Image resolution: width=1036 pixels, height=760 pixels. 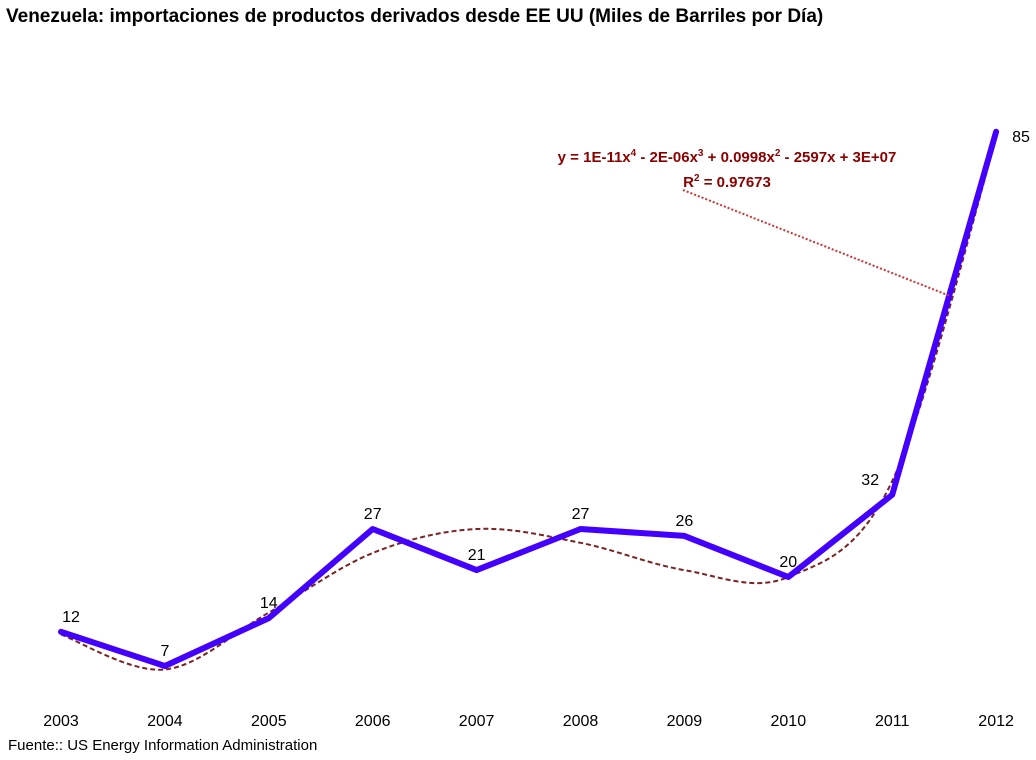 I want to click on equation-leader-line, so click(x=816, y=243).